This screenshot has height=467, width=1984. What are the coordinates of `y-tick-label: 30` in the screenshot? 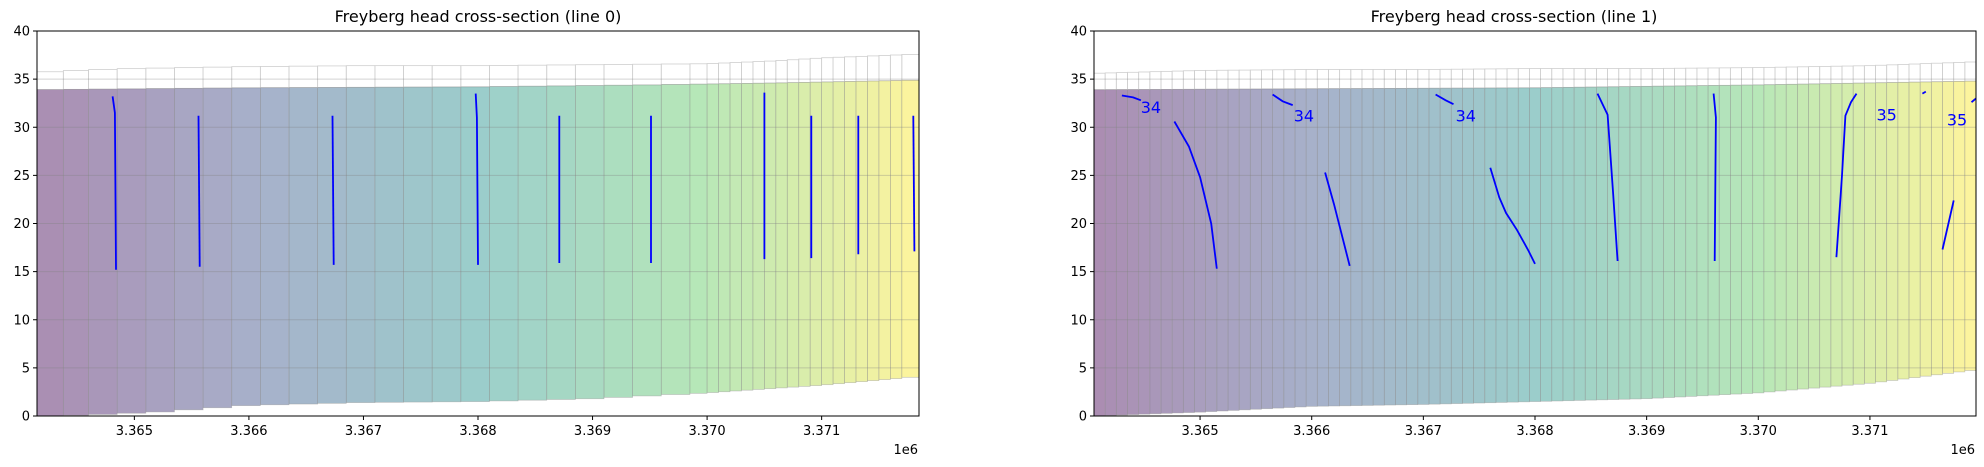 It's located at (1078, 128).